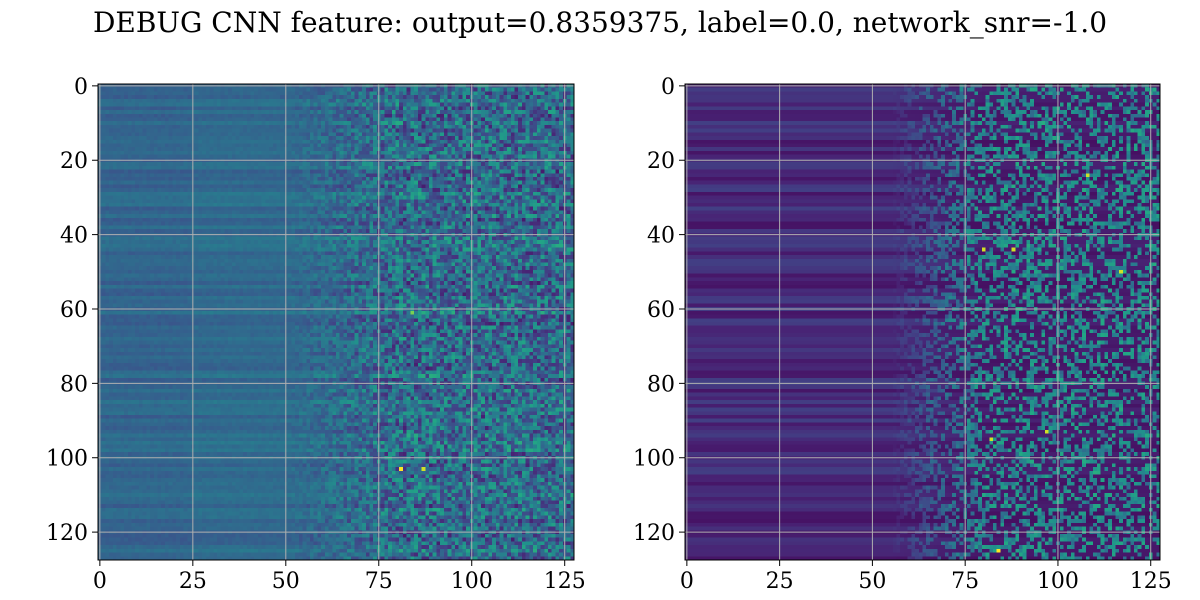 The width and height of the screenshot is (1200, 600). Describe the element at coordinates (67, 533) in the screenshot. I see `left-y-tick-label: 120` at that location.